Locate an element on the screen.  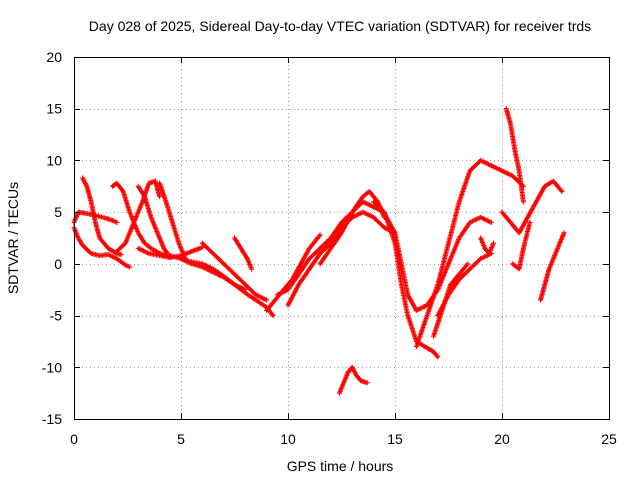
y-tick-label: 20 is located at coordinates (54, 57).